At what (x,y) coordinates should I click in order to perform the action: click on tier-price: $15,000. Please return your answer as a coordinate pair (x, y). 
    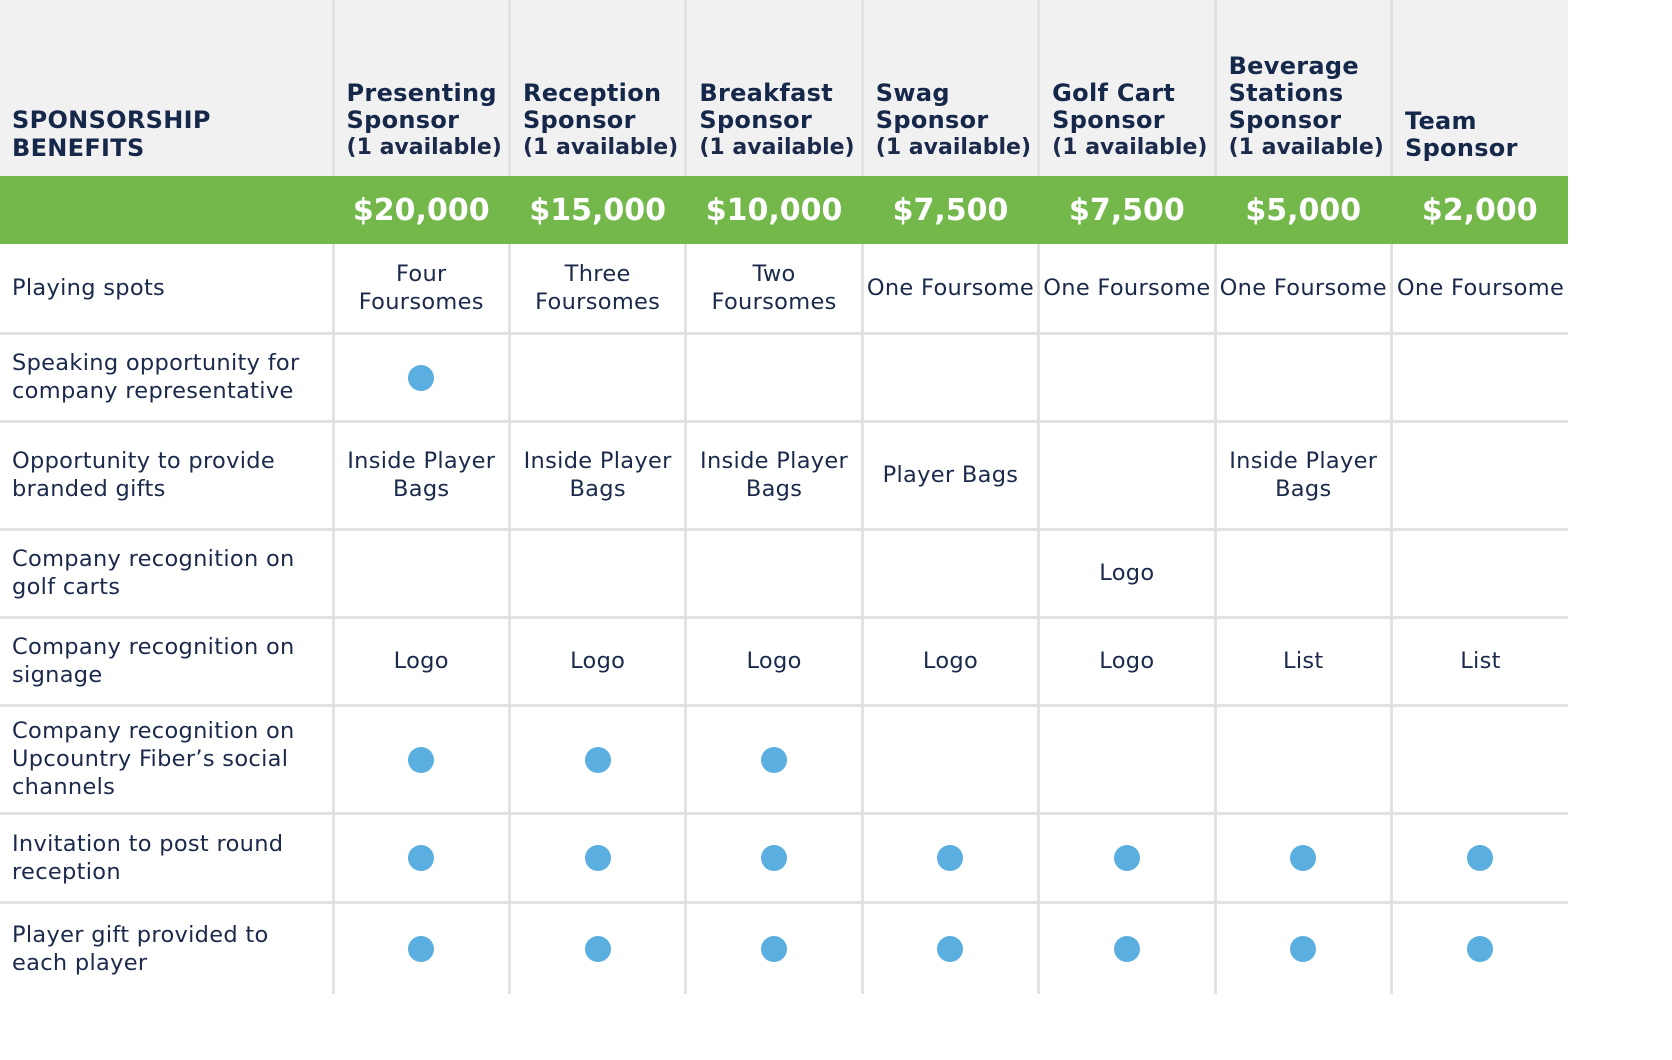
    Looking at the image, I should click on (597, 210).